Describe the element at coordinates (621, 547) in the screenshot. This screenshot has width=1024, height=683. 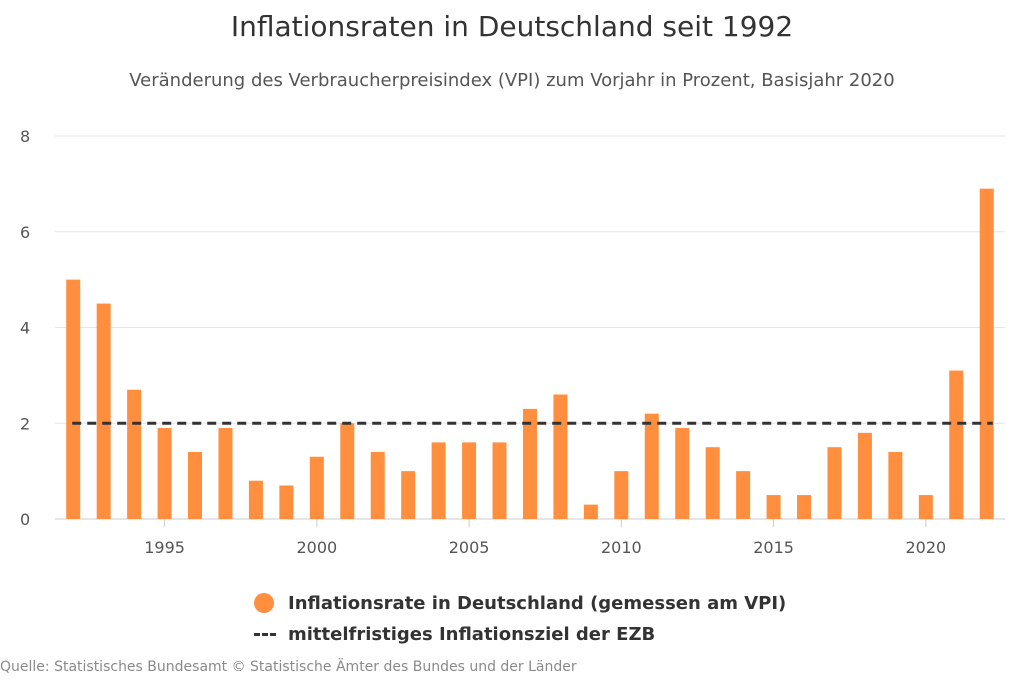
I see `x-tick-label-2010: 2010` at that location.